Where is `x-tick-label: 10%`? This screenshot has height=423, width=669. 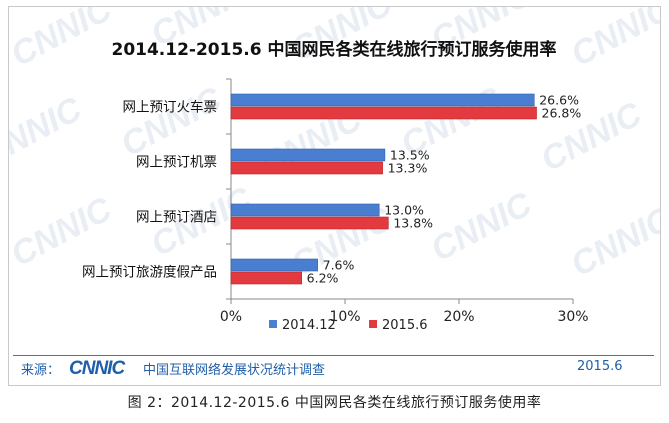
x-tick-label: 10% is located at coordinates (344, 317).